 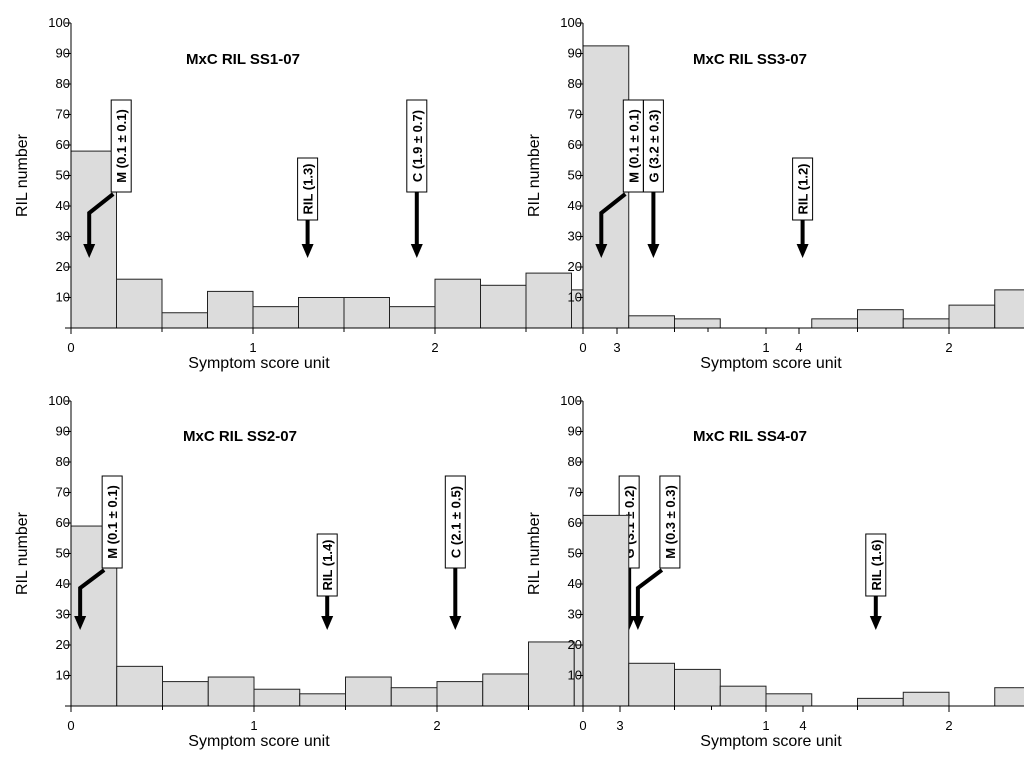 What do you see at coordinates (803, 188) in the screenshot?
I see `marker-label: RIL (1.2)` at bounding box center [803, 188].